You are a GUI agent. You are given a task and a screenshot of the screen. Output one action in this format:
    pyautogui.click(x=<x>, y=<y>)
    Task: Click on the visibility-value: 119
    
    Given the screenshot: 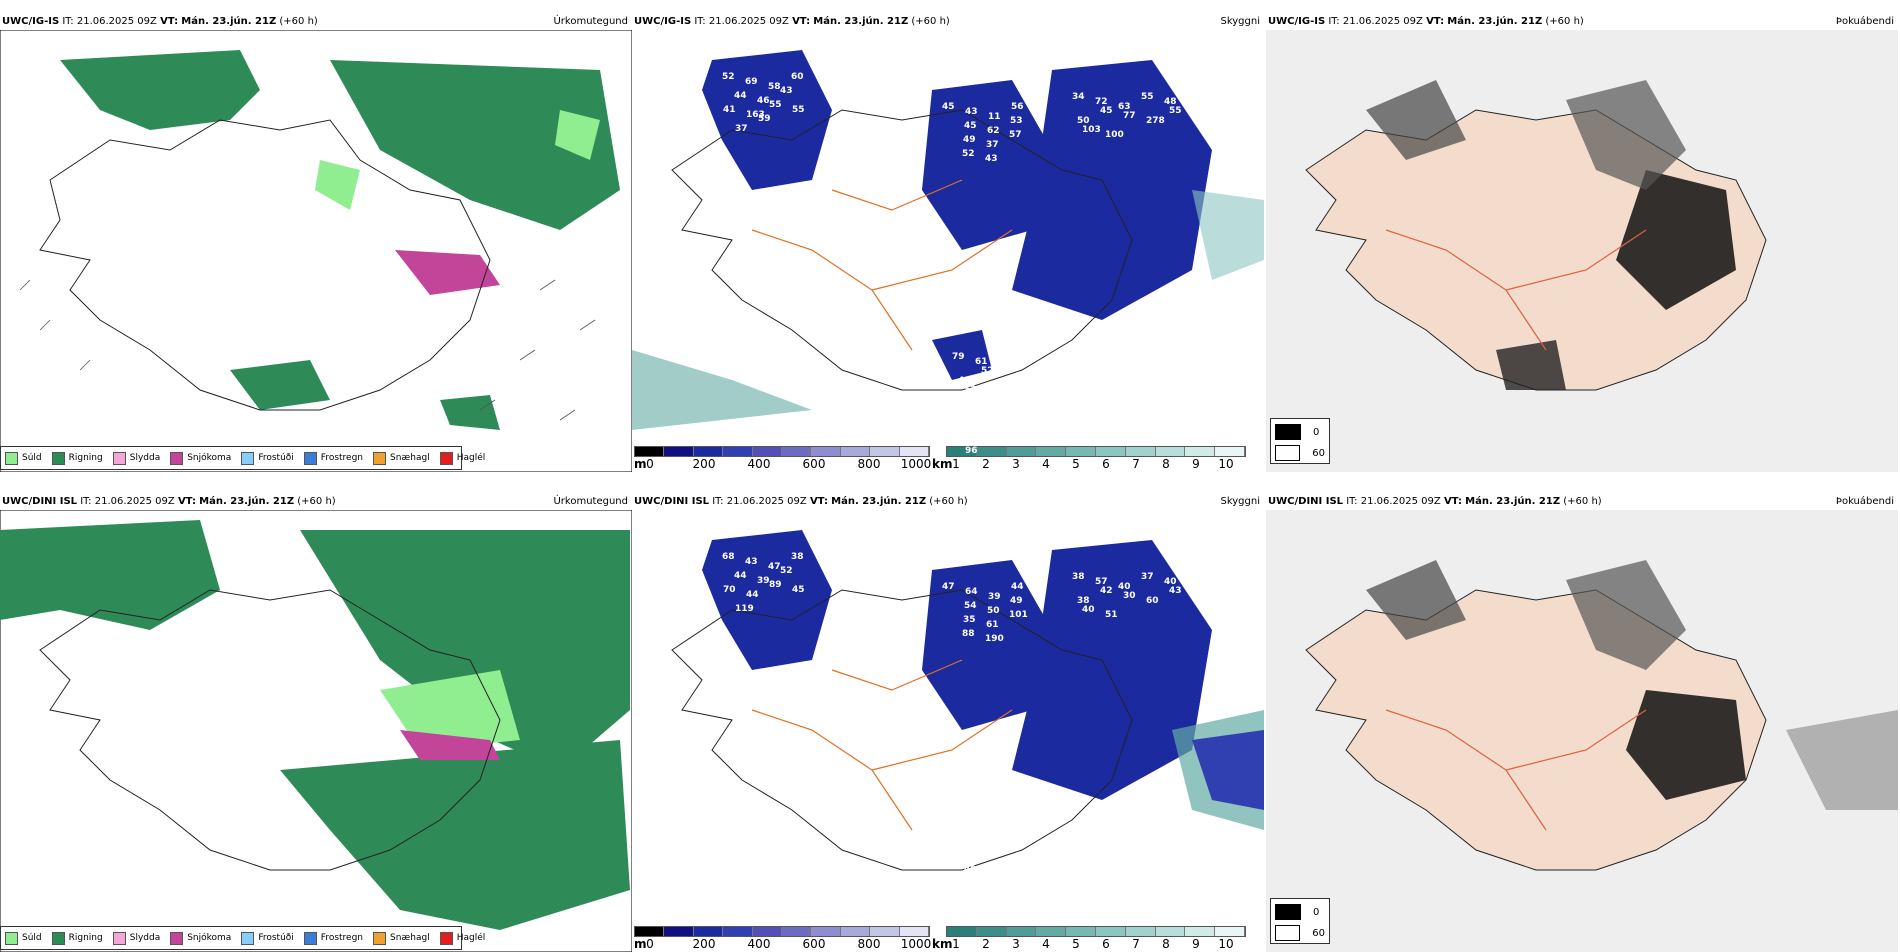 What is the action you would take?
    pyautogui.click(x=744, y=609)
    